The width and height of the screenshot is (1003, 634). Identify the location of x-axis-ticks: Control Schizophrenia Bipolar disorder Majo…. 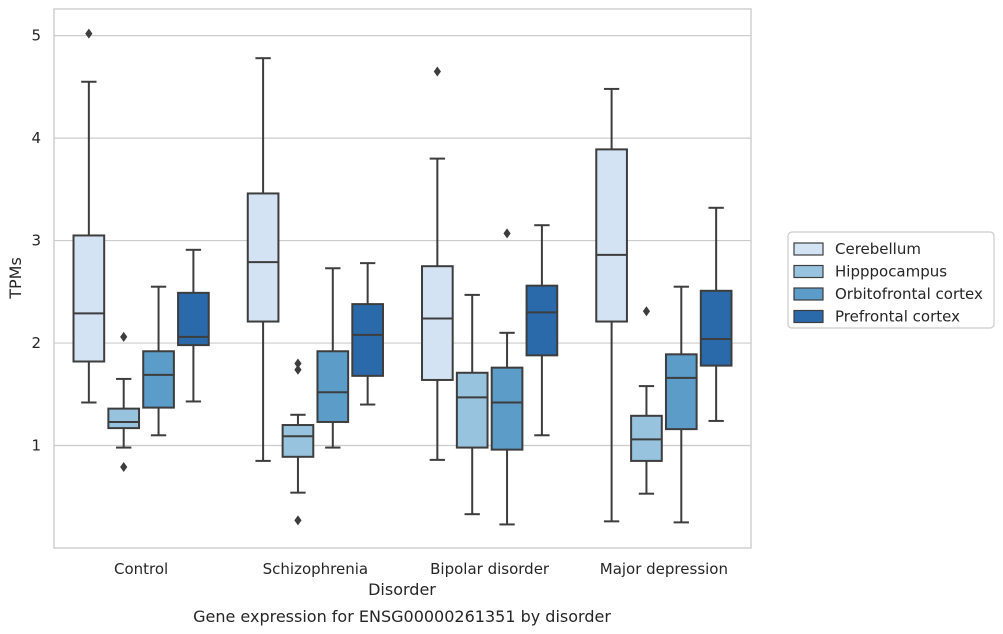
(421, 569).